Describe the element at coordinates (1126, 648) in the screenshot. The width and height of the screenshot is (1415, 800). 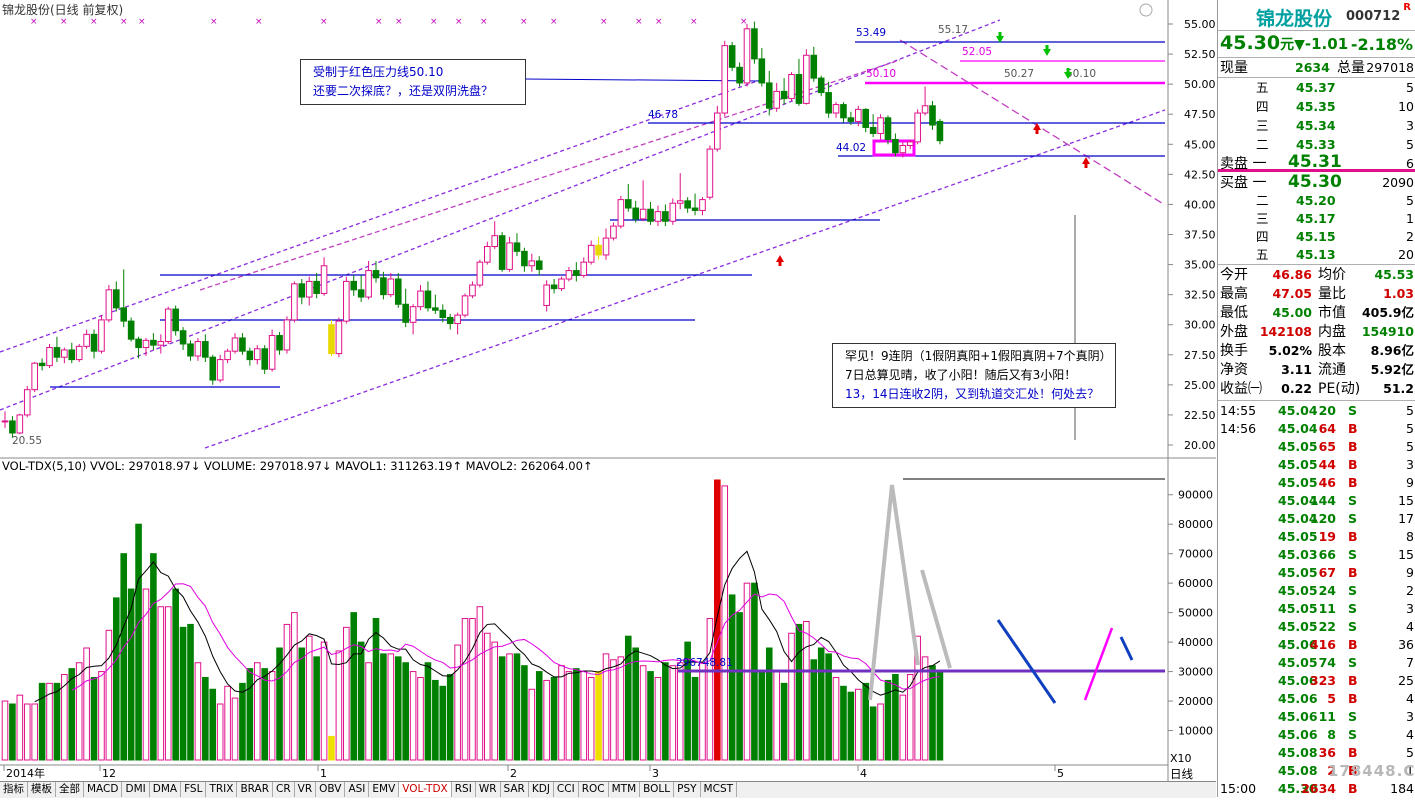
I see `volume-arrow` at that location.